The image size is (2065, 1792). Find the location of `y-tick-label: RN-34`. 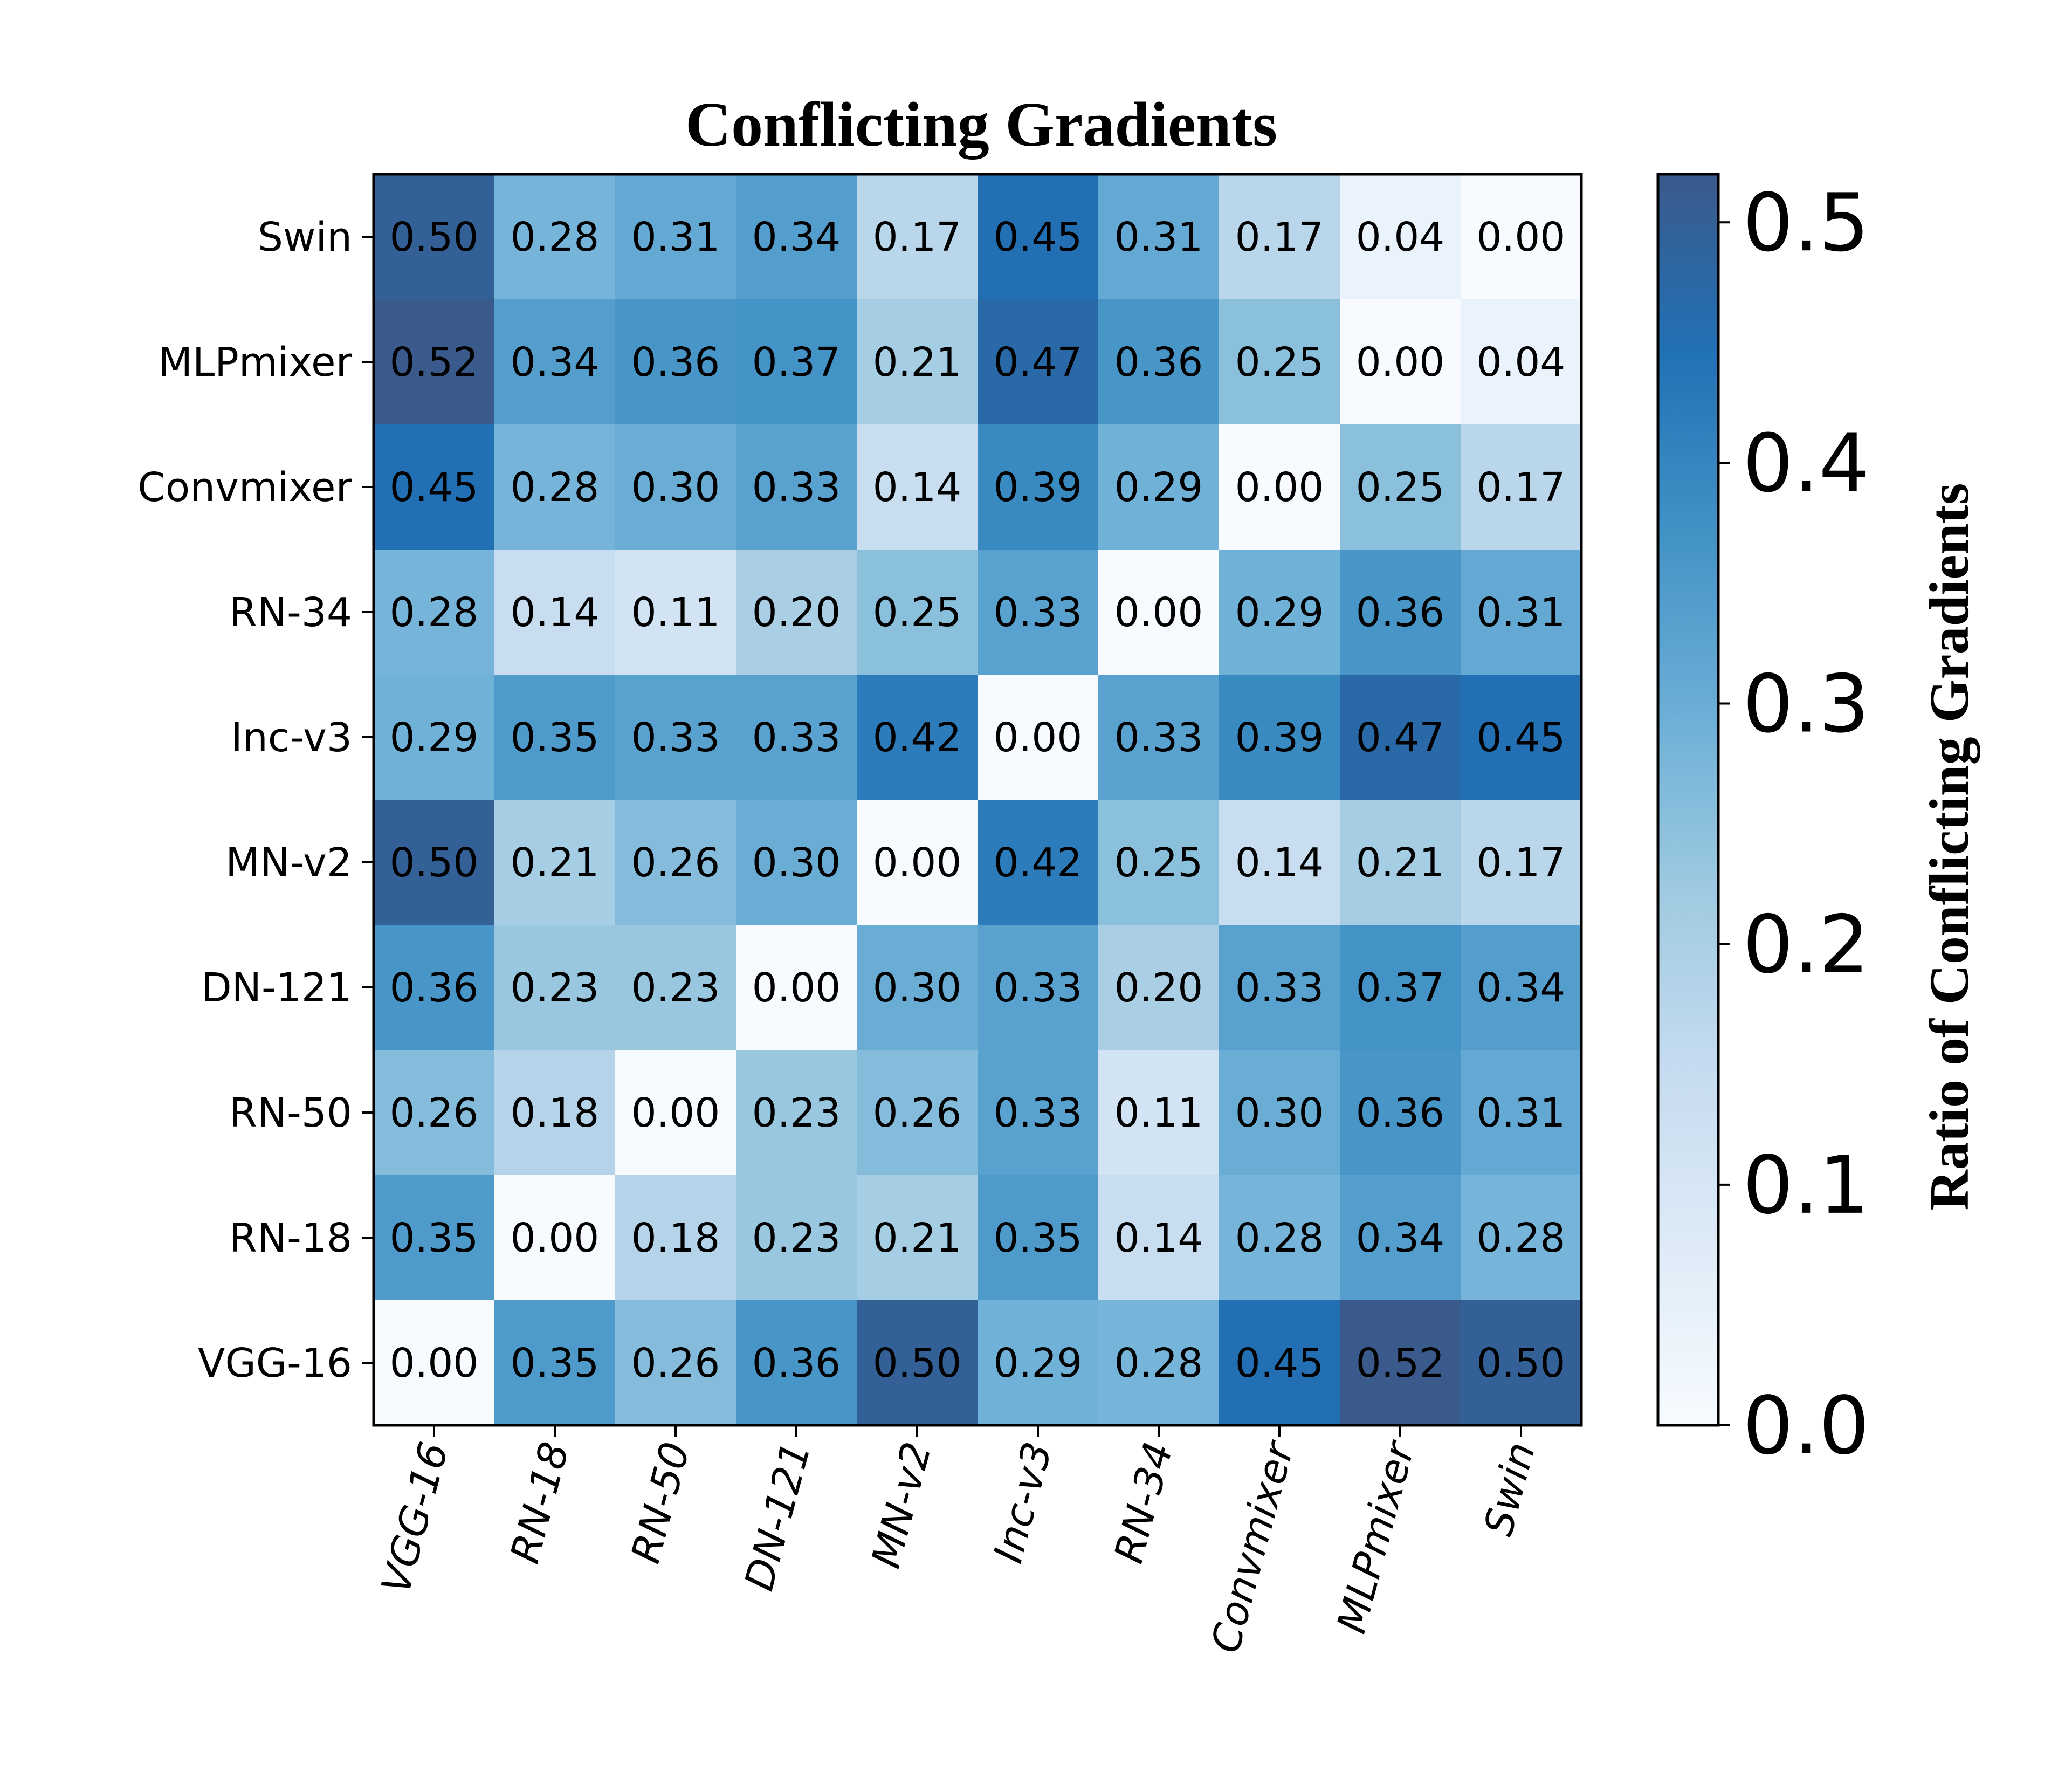

y-tick-label: RN-34 is located at coordinates (290, 612).